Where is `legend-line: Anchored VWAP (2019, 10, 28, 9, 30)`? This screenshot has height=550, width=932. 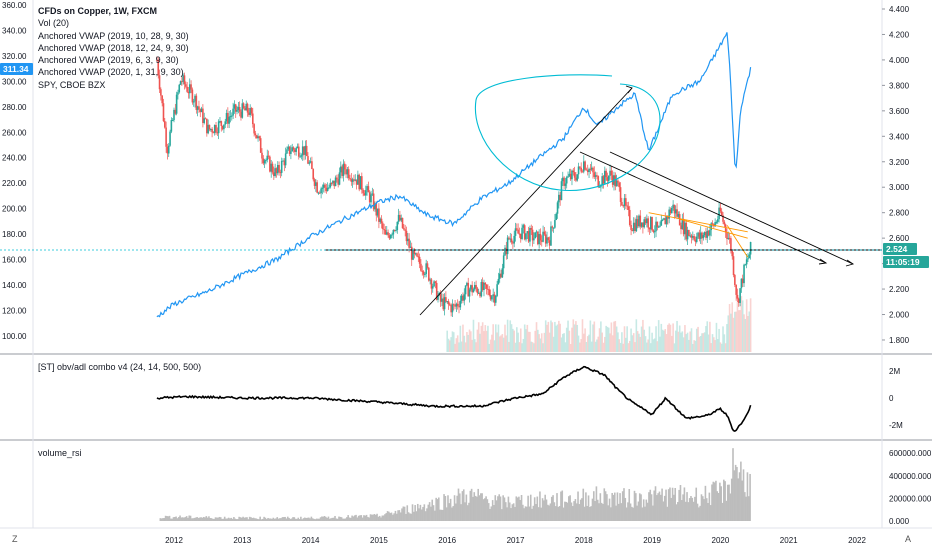
legend-line: Anchored VWAP (2019, 10, 28, 9, 30) is located at coordinates (113, 35).